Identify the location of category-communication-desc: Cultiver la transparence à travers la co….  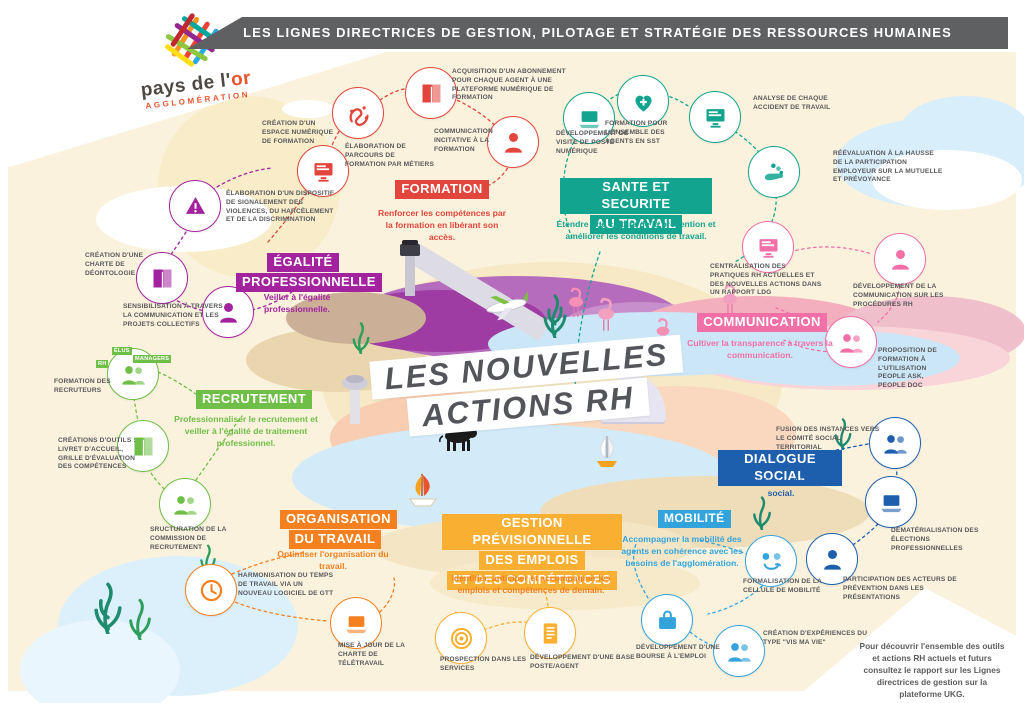
(760, 349).